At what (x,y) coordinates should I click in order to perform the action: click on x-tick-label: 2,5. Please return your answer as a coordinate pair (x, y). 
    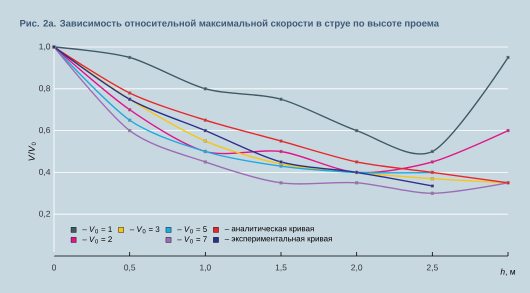
    Looking at the image, I should click on (432, 268).